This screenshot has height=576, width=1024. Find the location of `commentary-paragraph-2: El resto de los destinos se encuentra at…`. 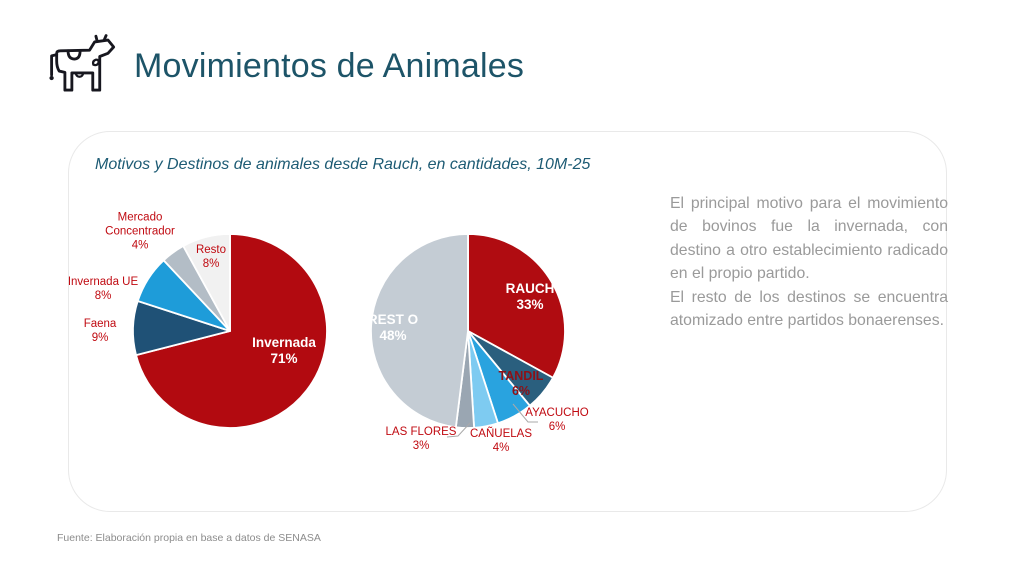

commentary-paragraph-2: El resto de los destinos se encuentra at… is located at coordinates (809, 309).